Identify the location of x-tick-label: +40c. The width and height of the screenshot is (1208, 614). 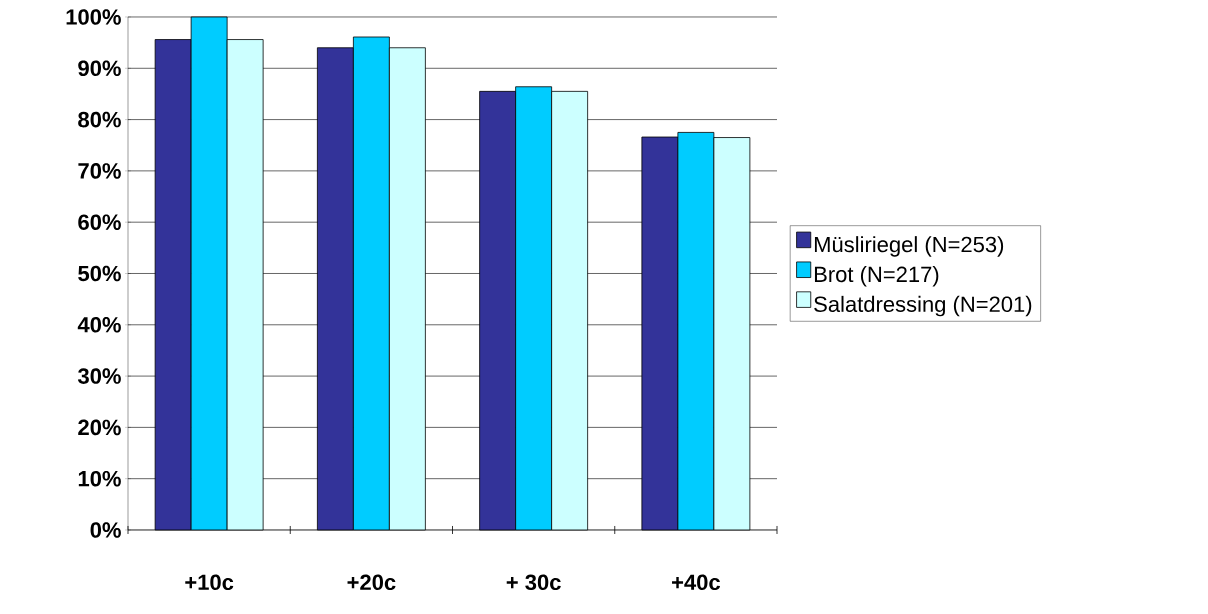
(696, 582).